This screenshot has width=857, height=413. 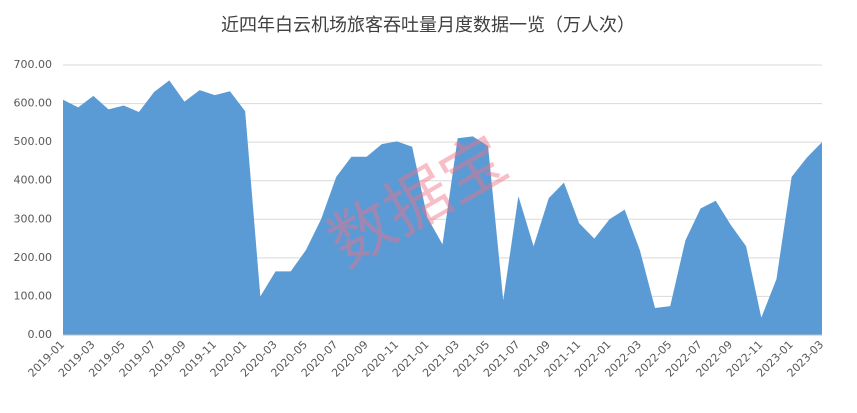 What do you see at coordinates (33, 141) in the screenshot?
I see `y-tick-label: 500.00` at bounding box center [33, 141].